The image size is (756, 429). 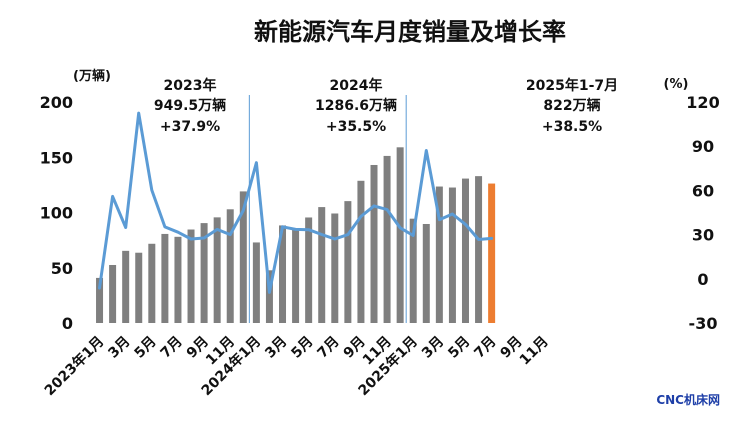 What do you see at coordinates (327, 209) in the screenshot?
I see `year-dividers` at bounding box center [327, 209].